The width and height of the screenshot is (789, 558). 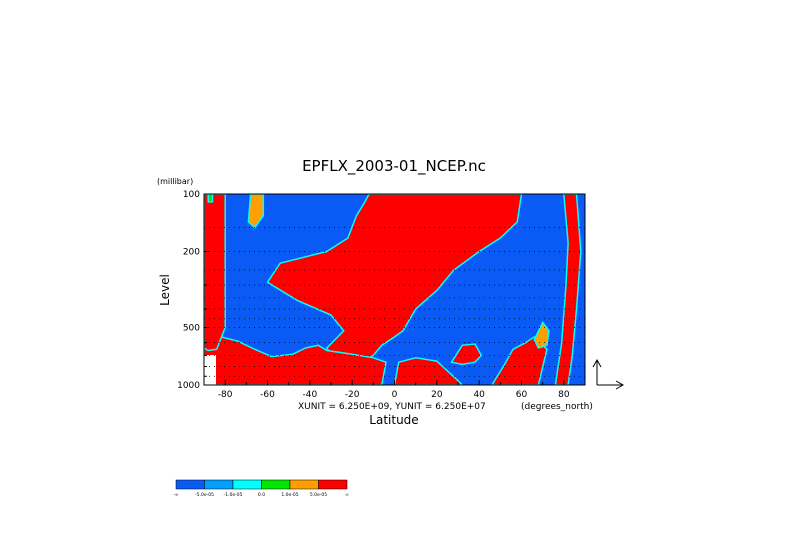 What do you see at coordinates (193, 290) in the screenshot?
I see `y-axis: 100 200 500 1000` at bounding box center [193, 290].